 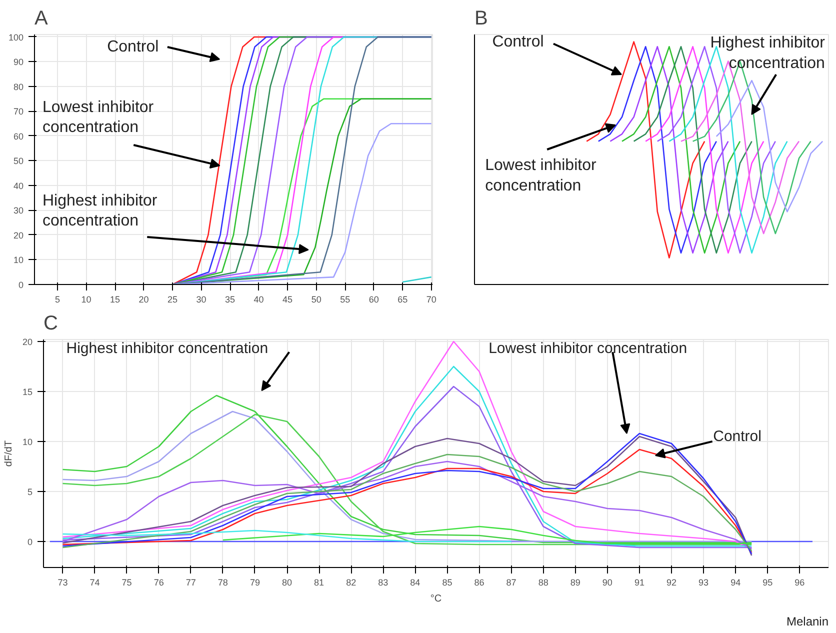 What do you see at coordinates (127, 583) in the screenshot?
I see `x-tick-label: 75` at bounding box center [127, 583].